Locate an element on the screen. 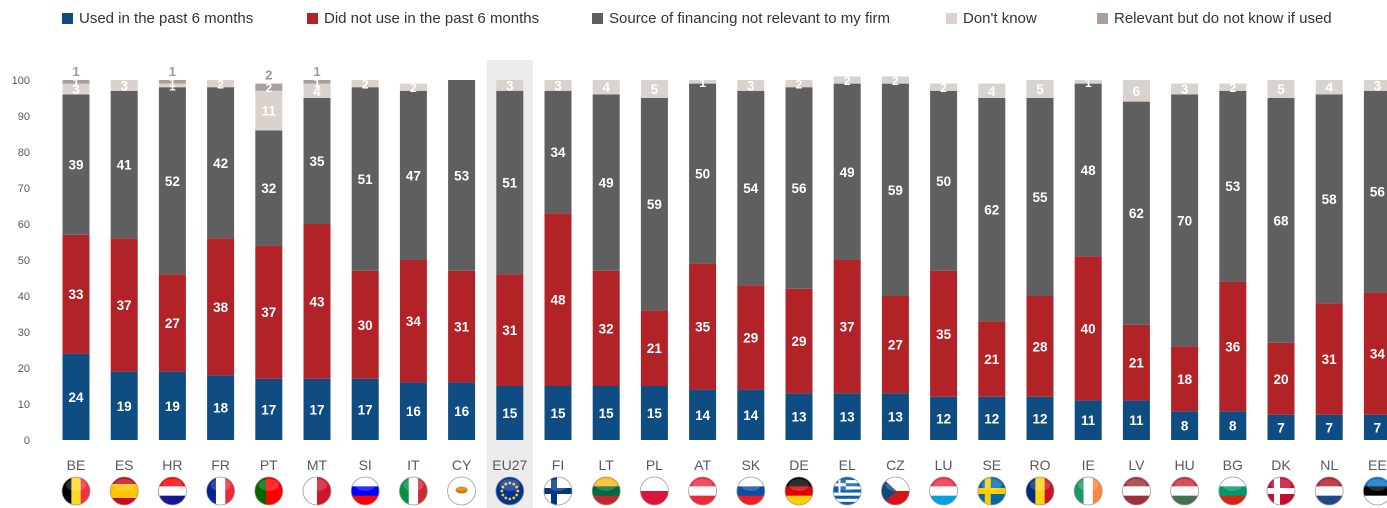 The height and width of the screenshot is (508, 1387). bar-segment-pl-s1 is located at coordinates (654, 348).